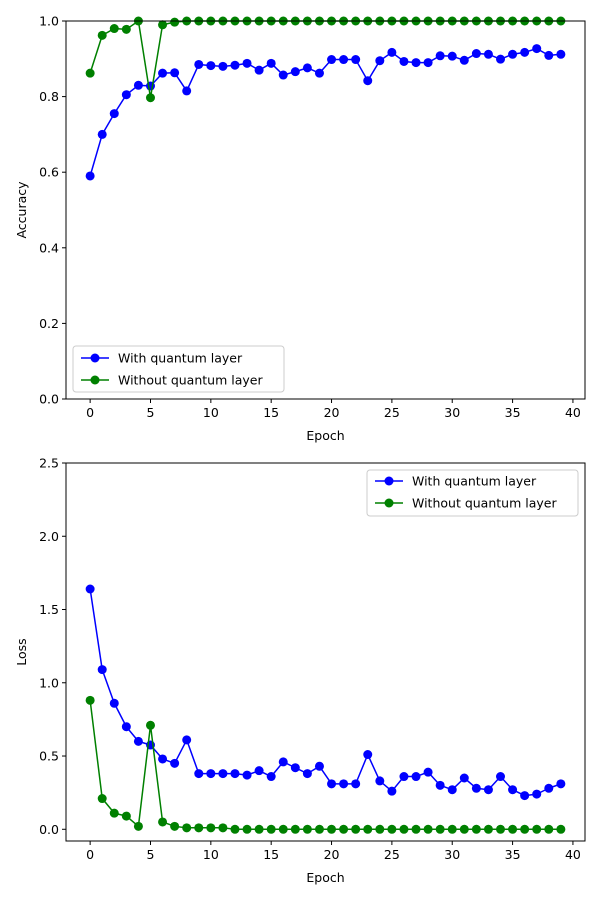  Describe the element at coordinates (392, 412) in the screenshot. I see `accuracy-x-tick-label: 25` at that location.